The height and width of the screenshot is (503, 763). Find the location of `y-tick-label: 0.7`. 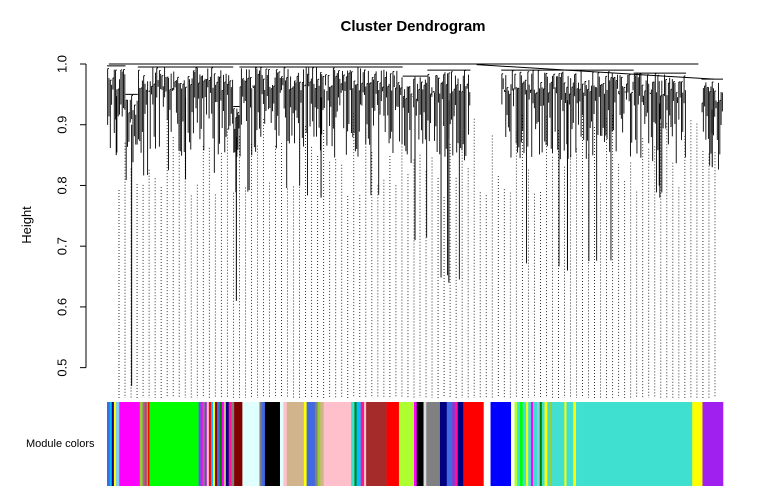

y-tick-label: 0.7 is located at coordinates (62, 246).